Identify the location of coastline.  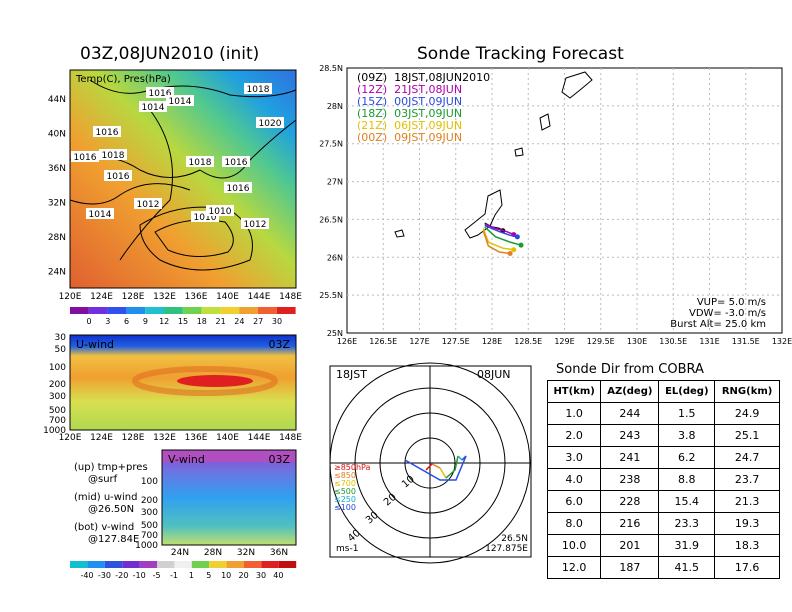
(493, 155).